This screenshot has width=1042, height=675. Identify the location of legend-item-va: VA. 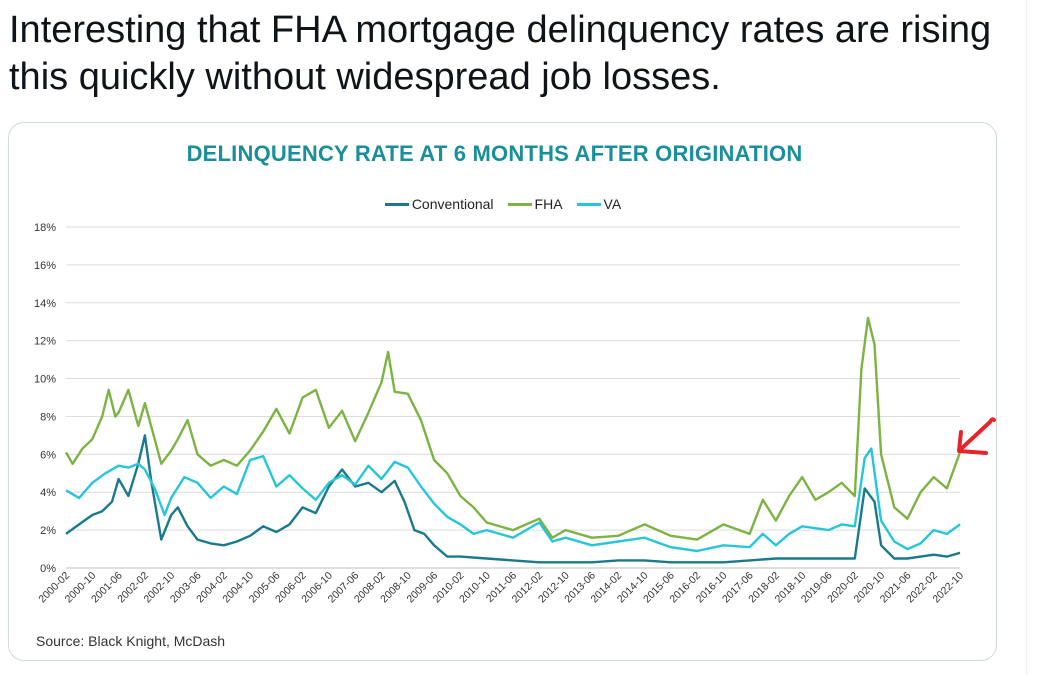
(599, 204).